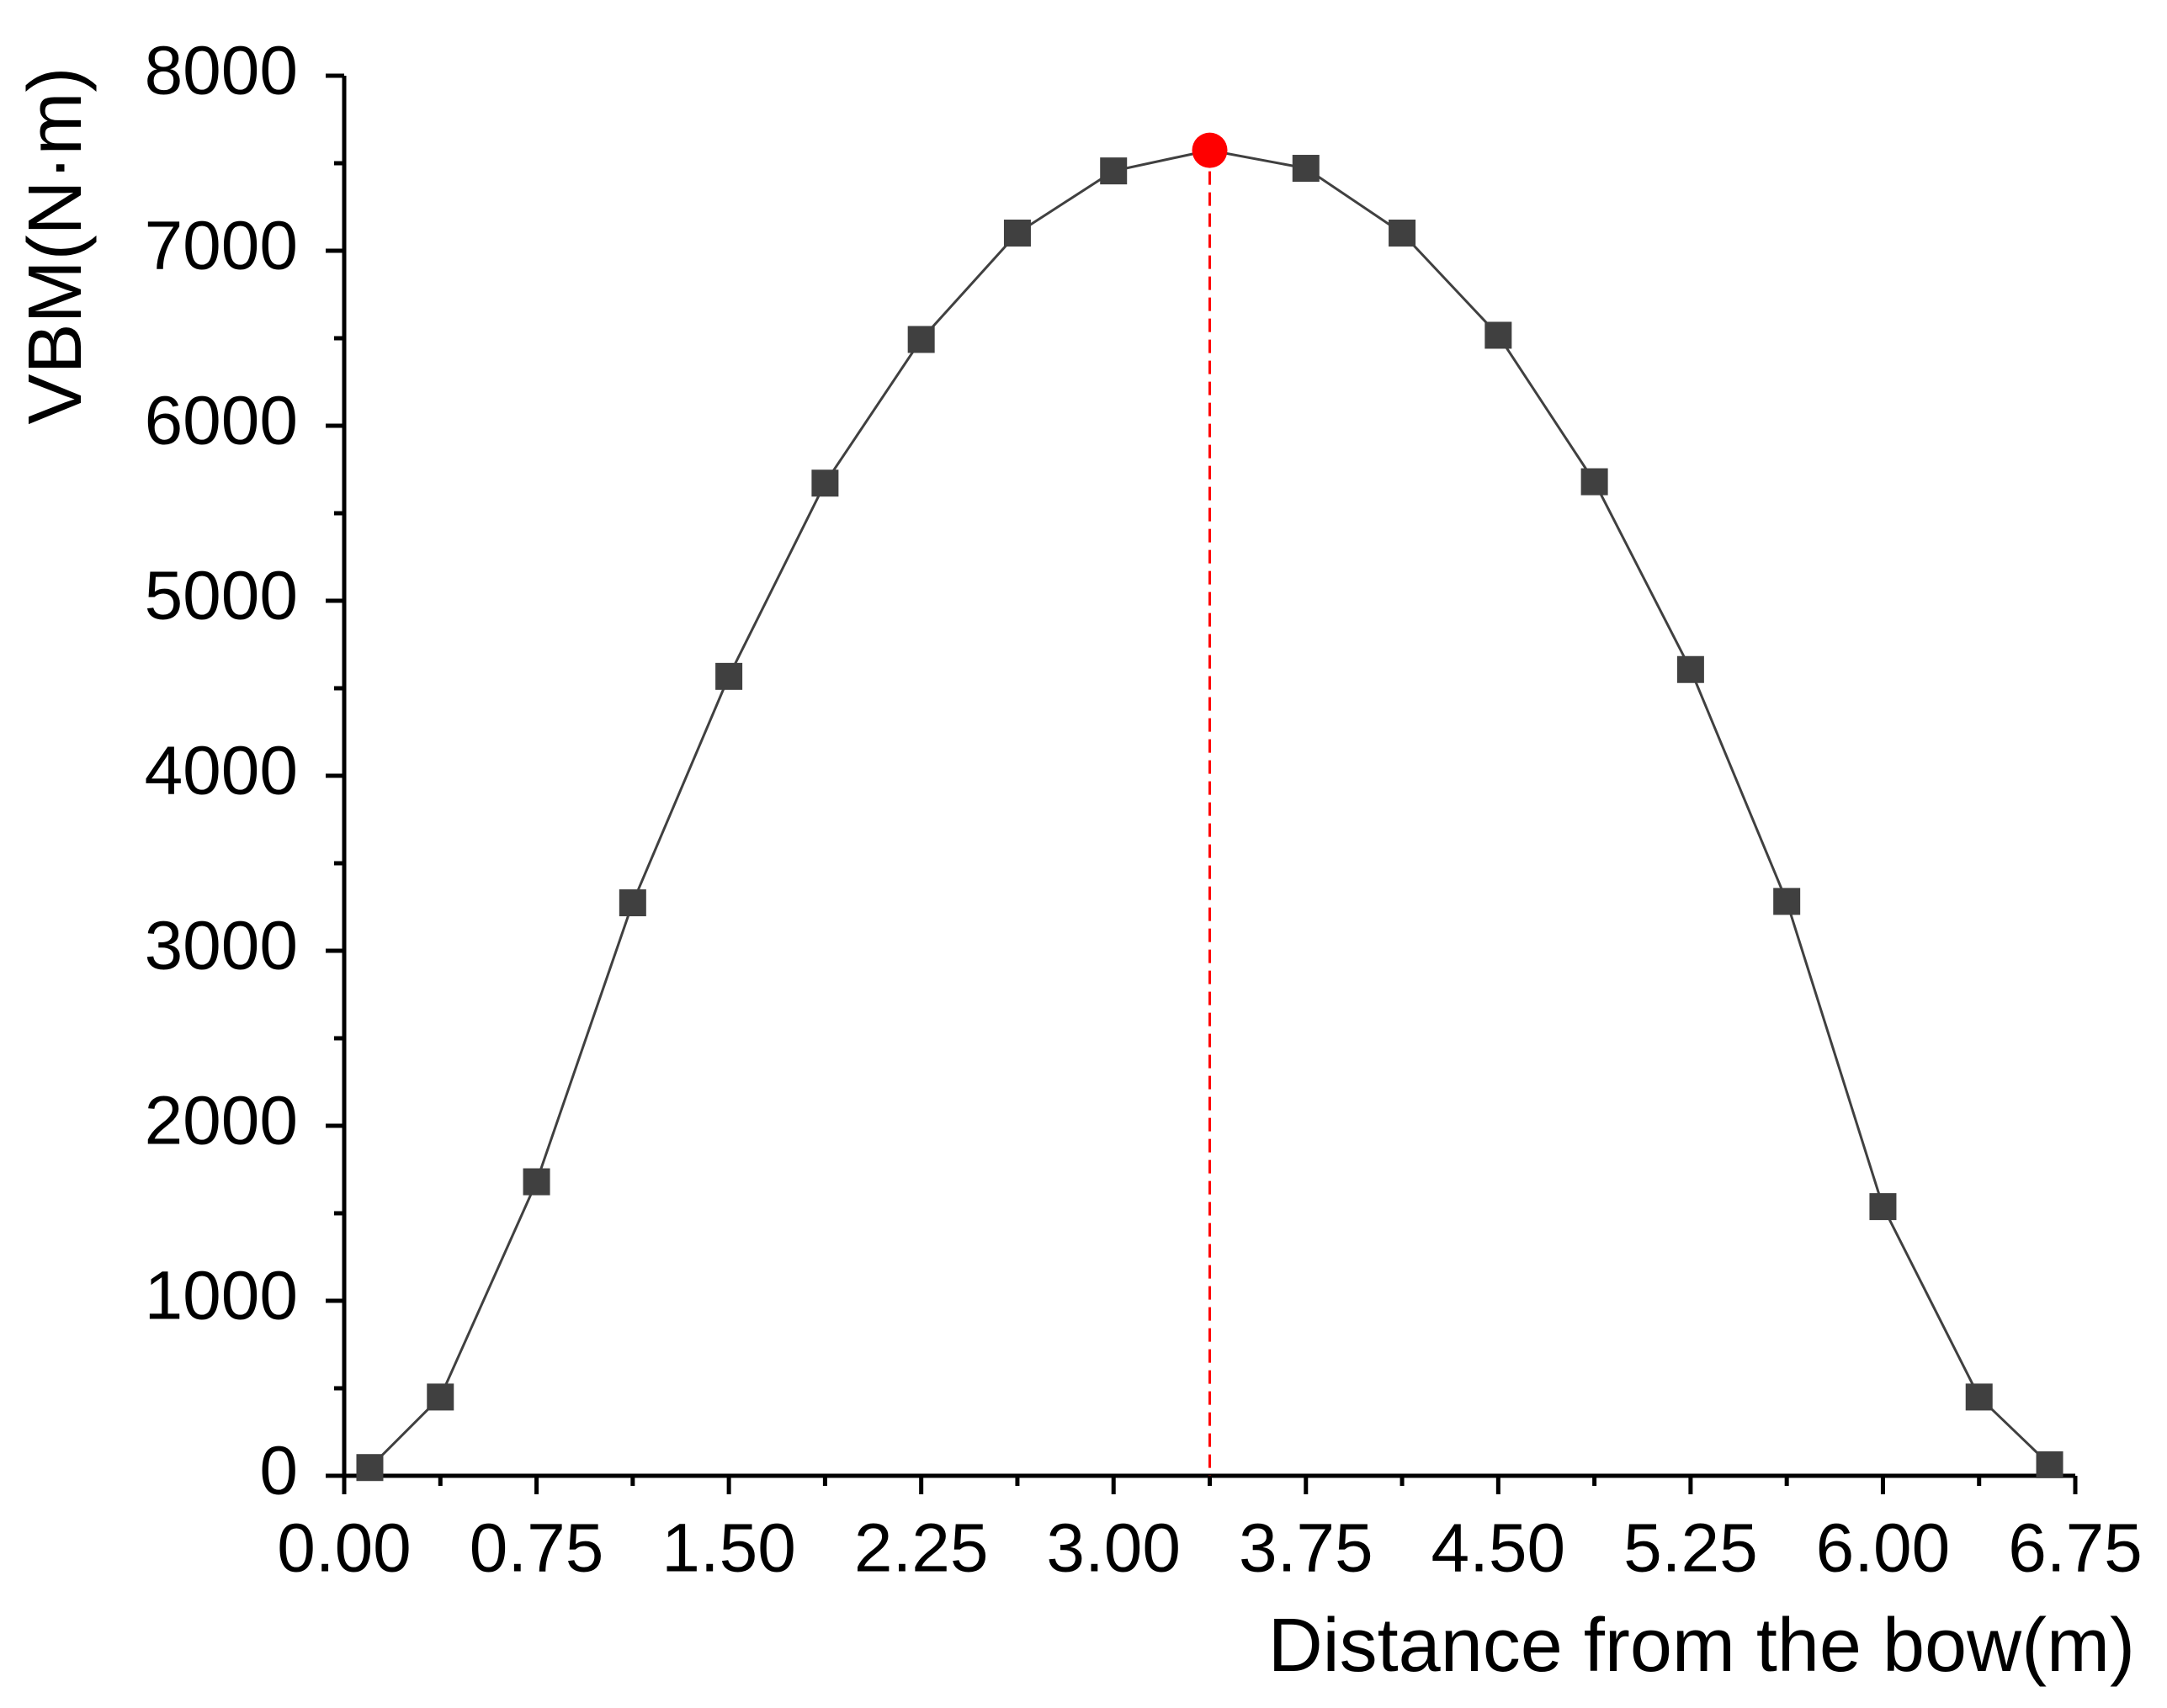  I want to click on x-axis-title: Distance from the bow(m), so click(1701, 1646).